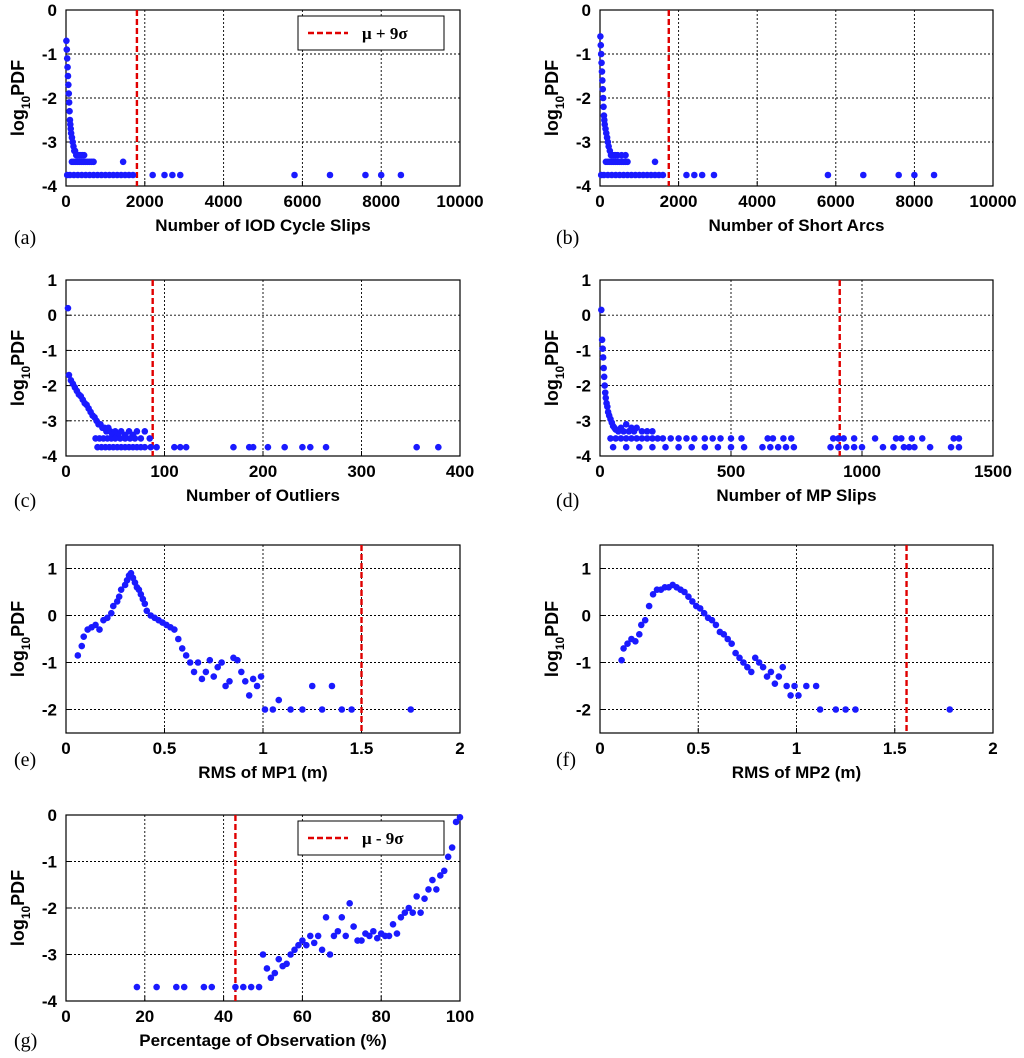 The width and height of the screenshot is (1024, 1058). Describe the element at coordinates (262, 748) in the screenshot. I see `x-tick-label: 1` at that location.